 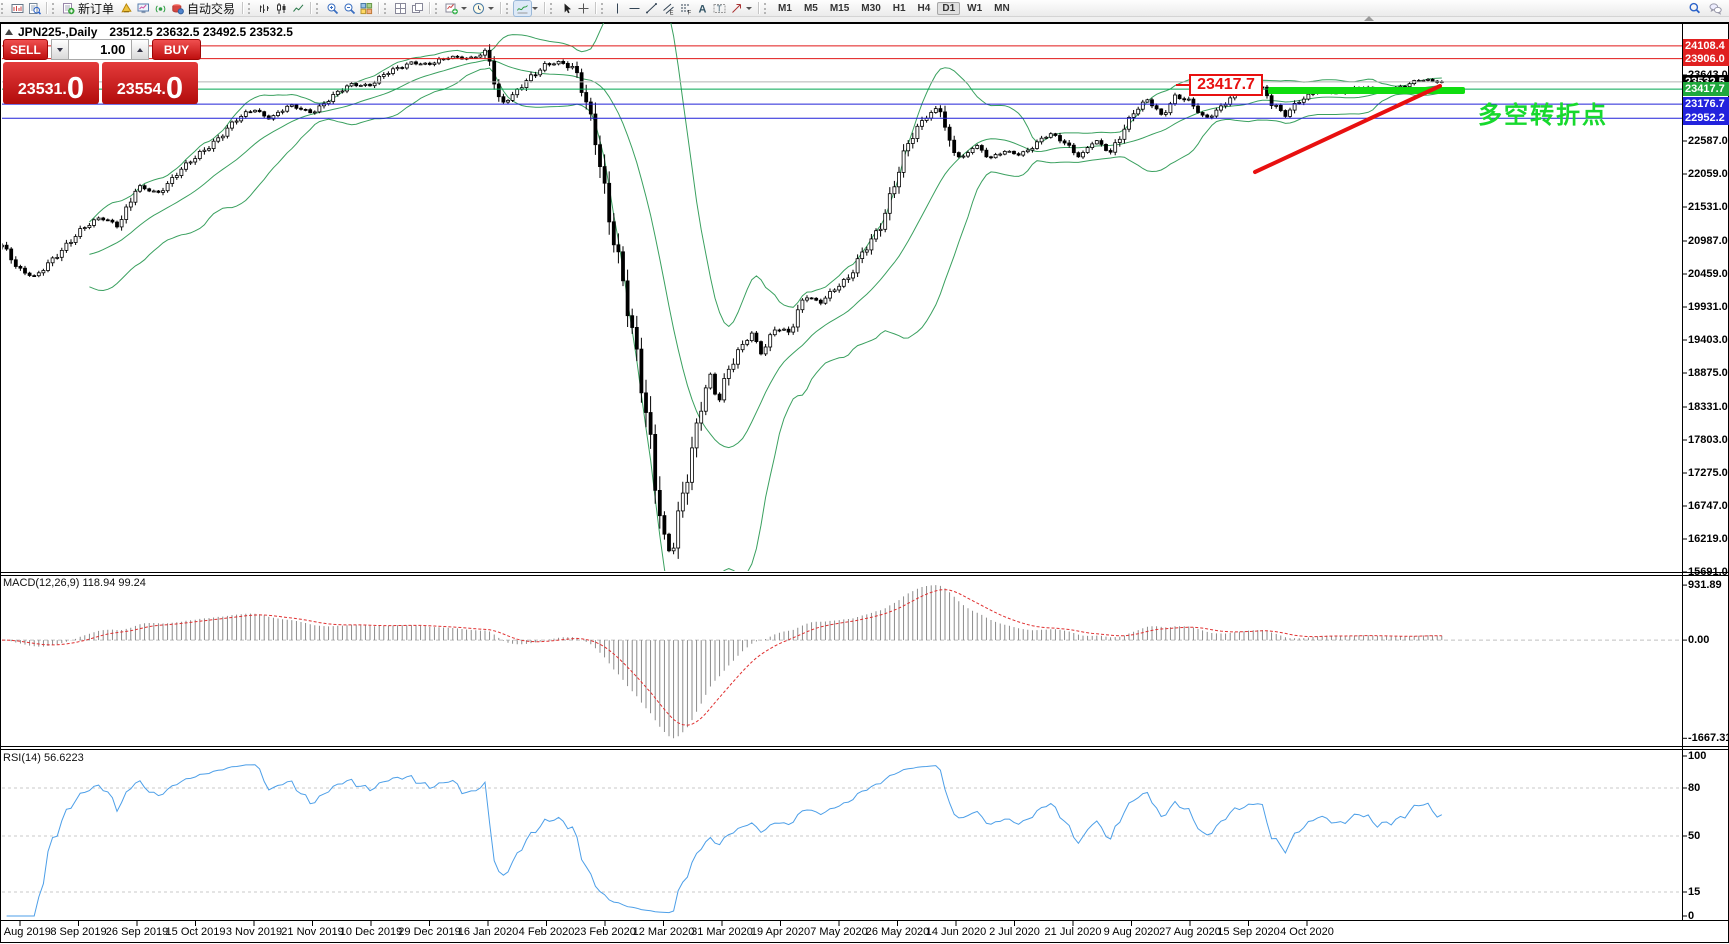 I want to click on new-chart-icon, so click(x=451, y=8).